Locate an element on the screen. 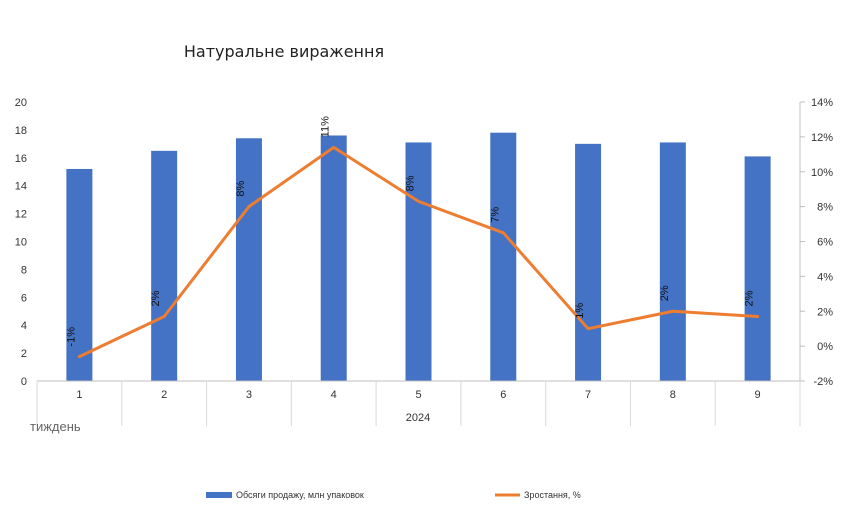 The height and width of the screenshot is (515, 850). left-tick-label: 12 is located at coordinates (21, 215).